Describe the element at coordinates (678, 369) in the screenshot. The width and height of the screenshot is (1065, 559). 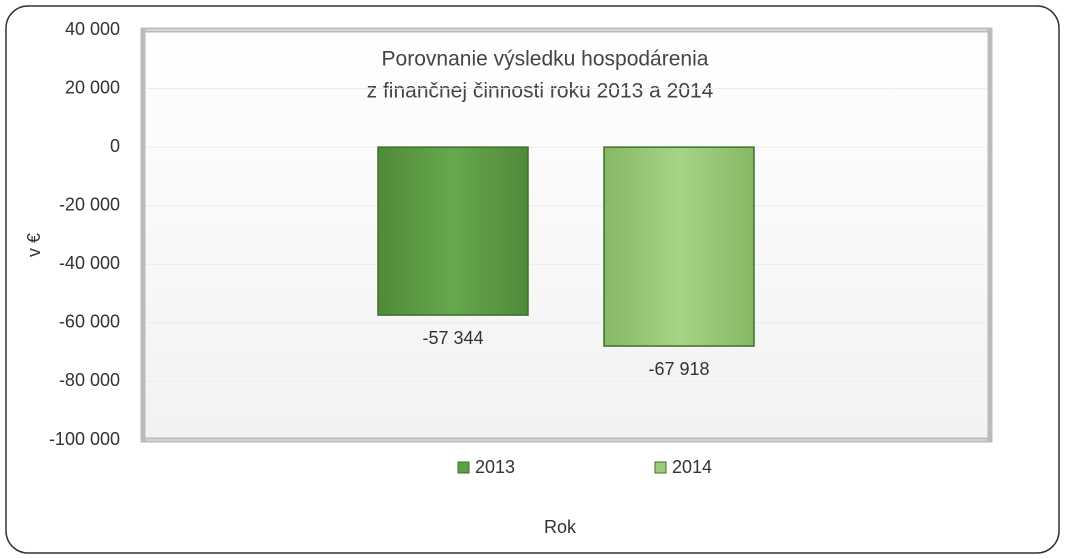
I see `data-label: -67 918` at that location.